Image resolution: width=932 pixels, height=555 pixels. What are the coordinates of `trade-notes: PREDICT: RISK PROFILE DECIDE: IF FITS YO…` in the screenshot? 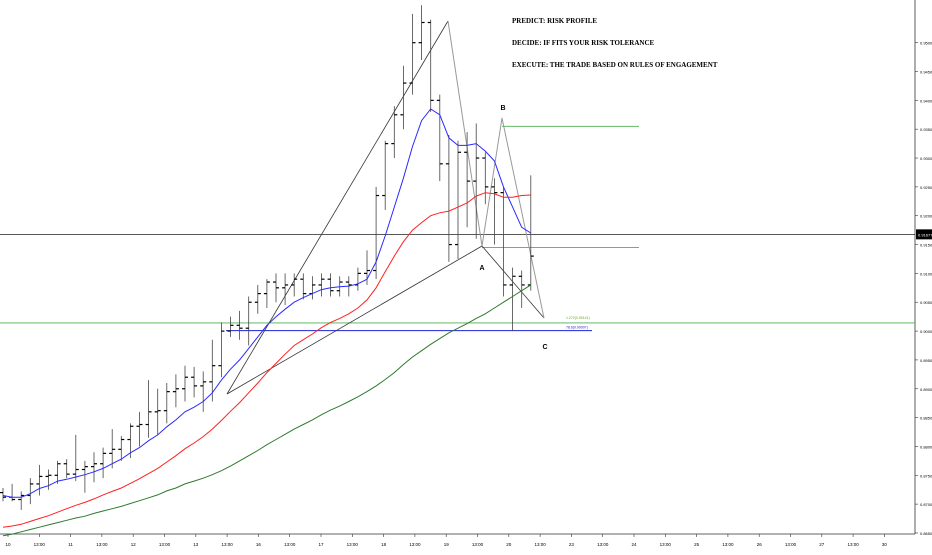 It's located at (614, 43).